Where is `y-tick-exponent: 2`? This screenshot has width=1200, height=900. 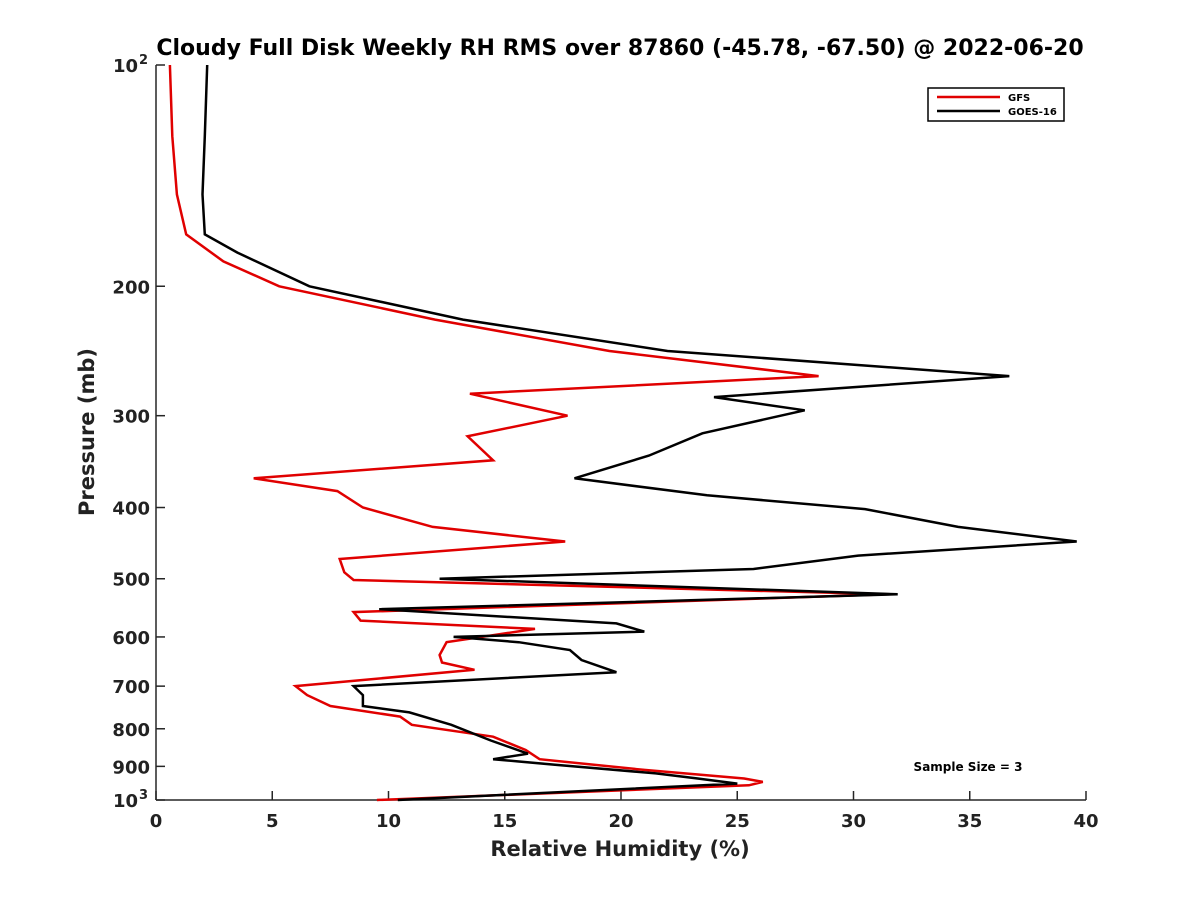
y-tick-exponent: 2 is located at coordinates (143, 60).